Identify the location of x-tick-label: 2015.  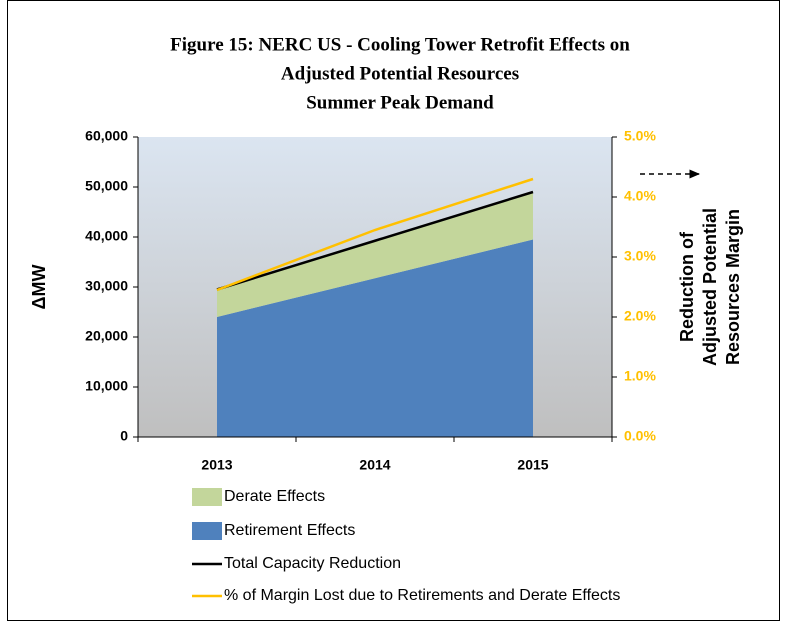
(532, 465).